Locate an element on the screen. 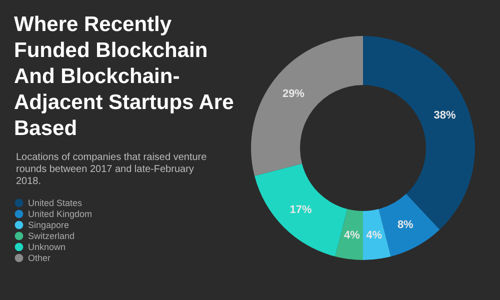 Image resolution: width=500 pixels, height=300 pixels. data-label: 8% is located at coordinates (405, 225).